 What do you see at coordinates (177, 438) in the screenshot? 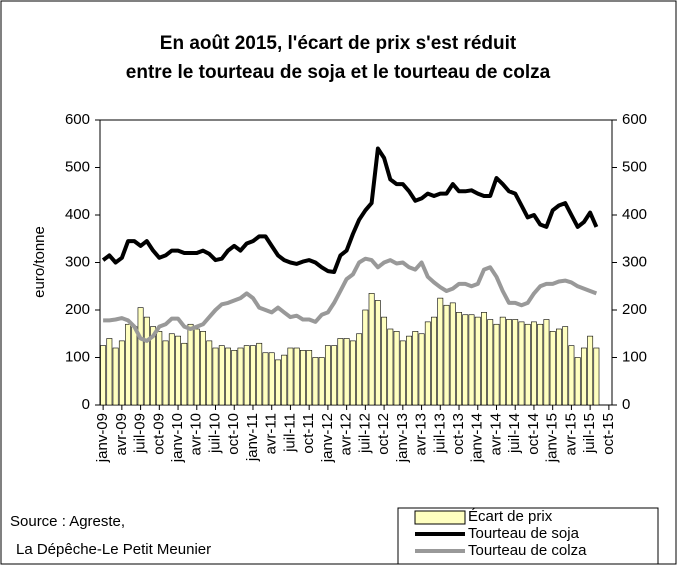
I see `x-tick-label: janv-10` at bounding box center [177, 438].